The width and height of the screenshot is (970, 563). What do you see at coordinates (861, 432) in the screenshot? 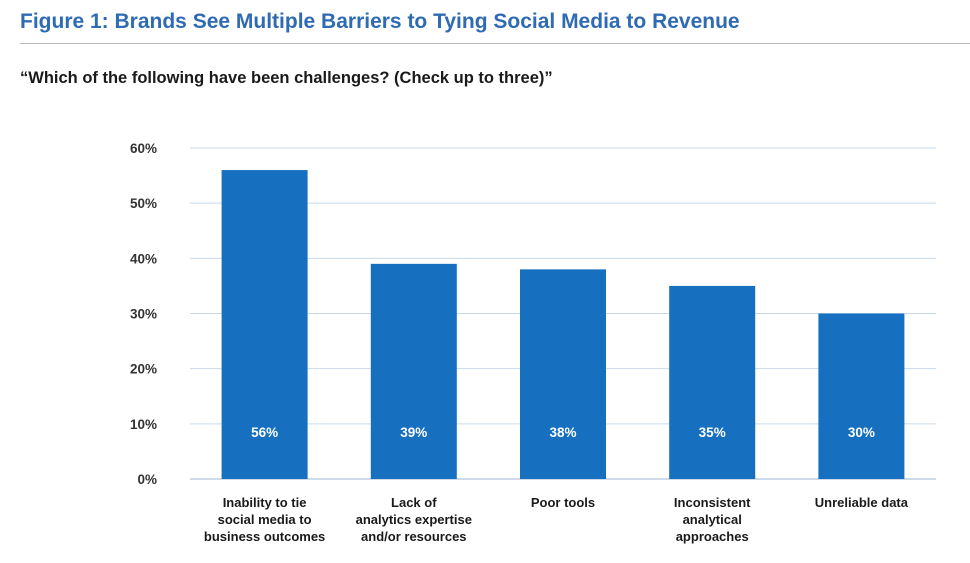
I see `data-label: 30%` at bounding box center [861, 432].